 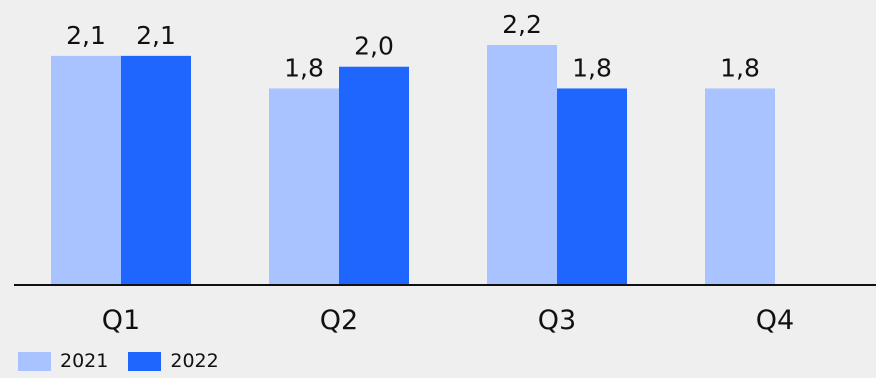 I want to click on data-label-2021-q1: 2,1, so click(x=86, y=35).